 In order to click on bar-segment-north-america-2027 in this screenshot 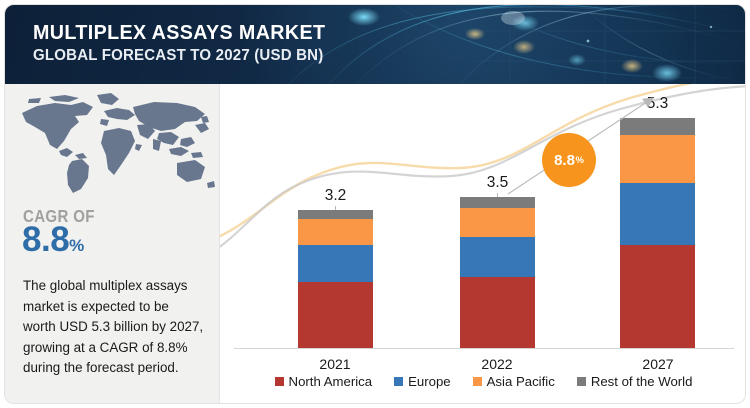, I will do `click(657, 296)`.